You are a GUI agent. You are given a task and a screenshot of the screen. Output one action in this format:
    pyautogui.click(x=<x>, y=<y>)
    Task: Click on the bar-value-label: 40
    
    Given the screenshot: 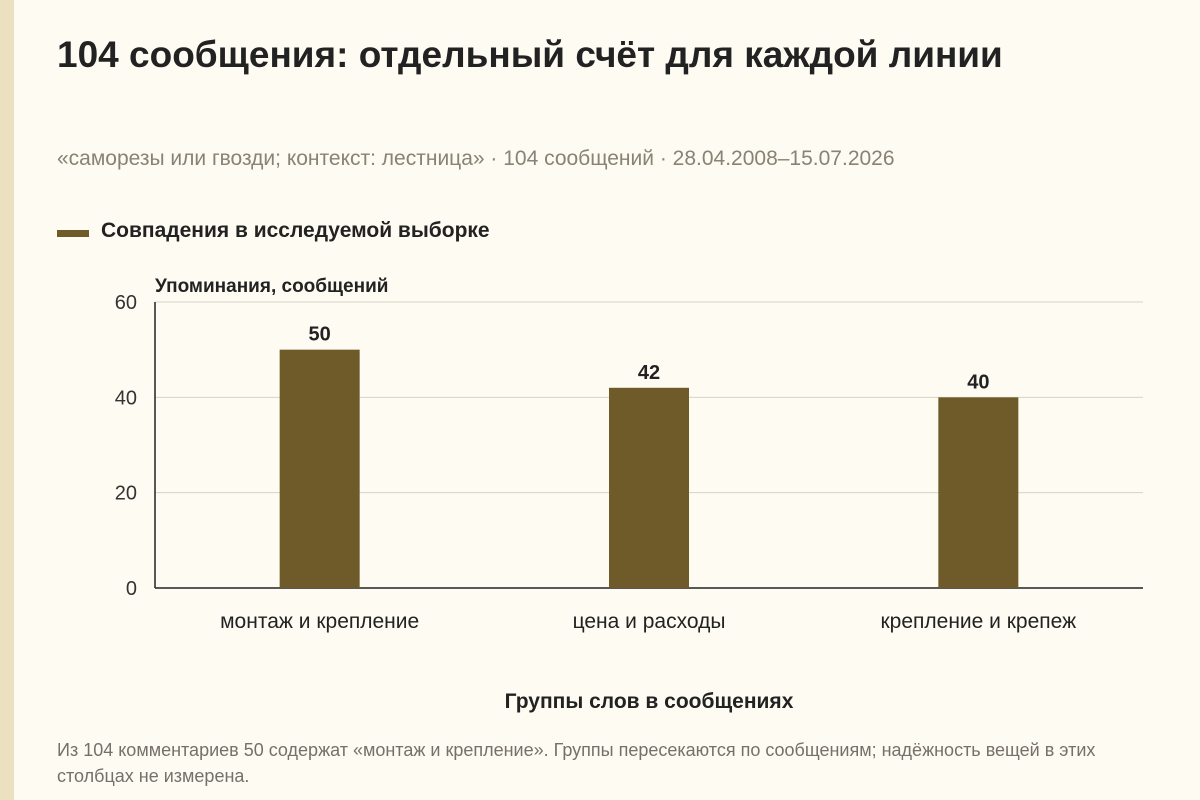 What is the action you would take?
    pyautogui.click(x=978, y=382)
    